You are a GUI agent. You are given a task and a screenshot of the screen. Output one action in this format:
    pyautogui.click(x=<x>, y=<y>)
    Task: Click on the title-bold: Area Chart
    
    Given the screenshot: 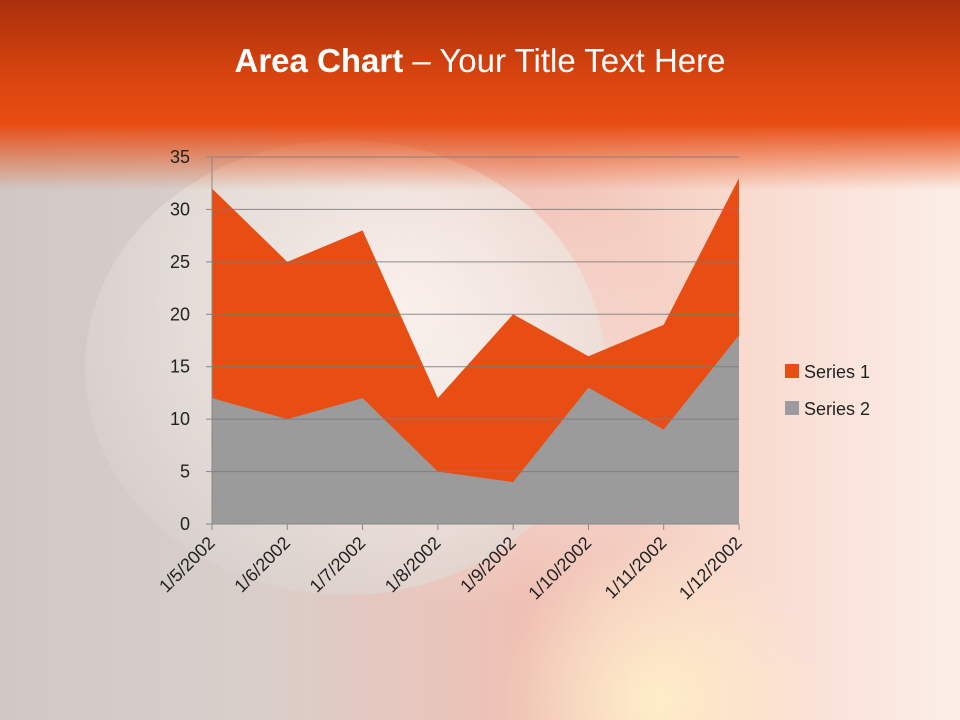 What is the action you would take?
    pyautogui.click(x=319, y=60)
    